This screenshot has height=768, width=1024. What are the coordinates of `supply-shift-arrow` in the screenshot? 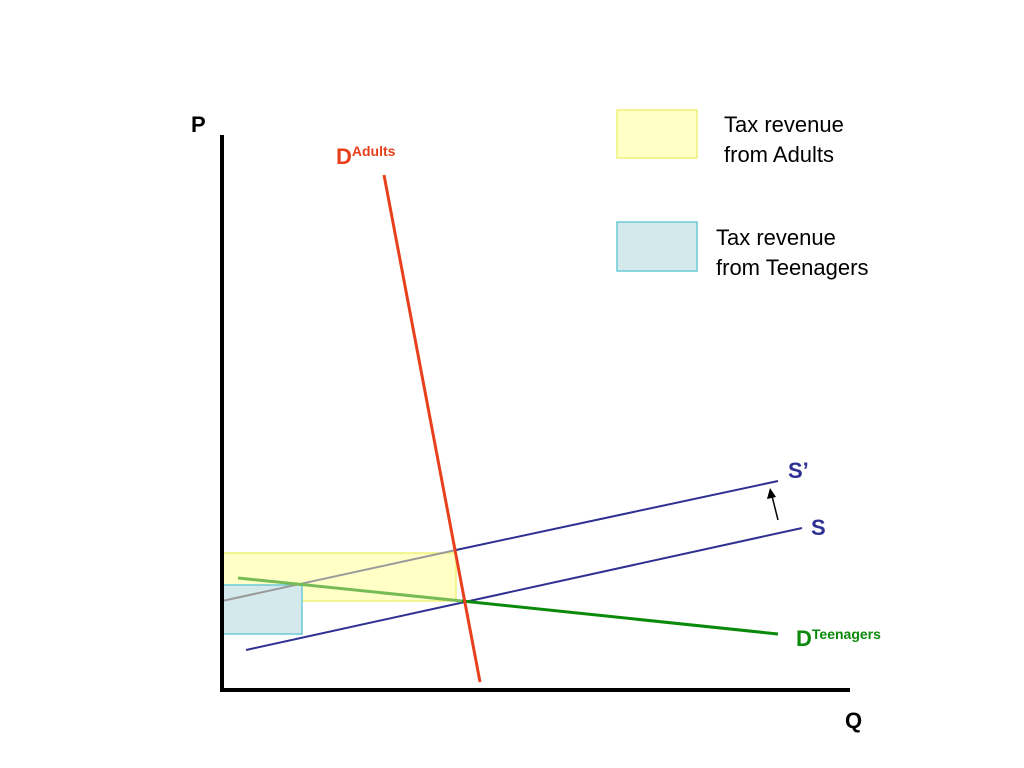 It's located at (775, 508).